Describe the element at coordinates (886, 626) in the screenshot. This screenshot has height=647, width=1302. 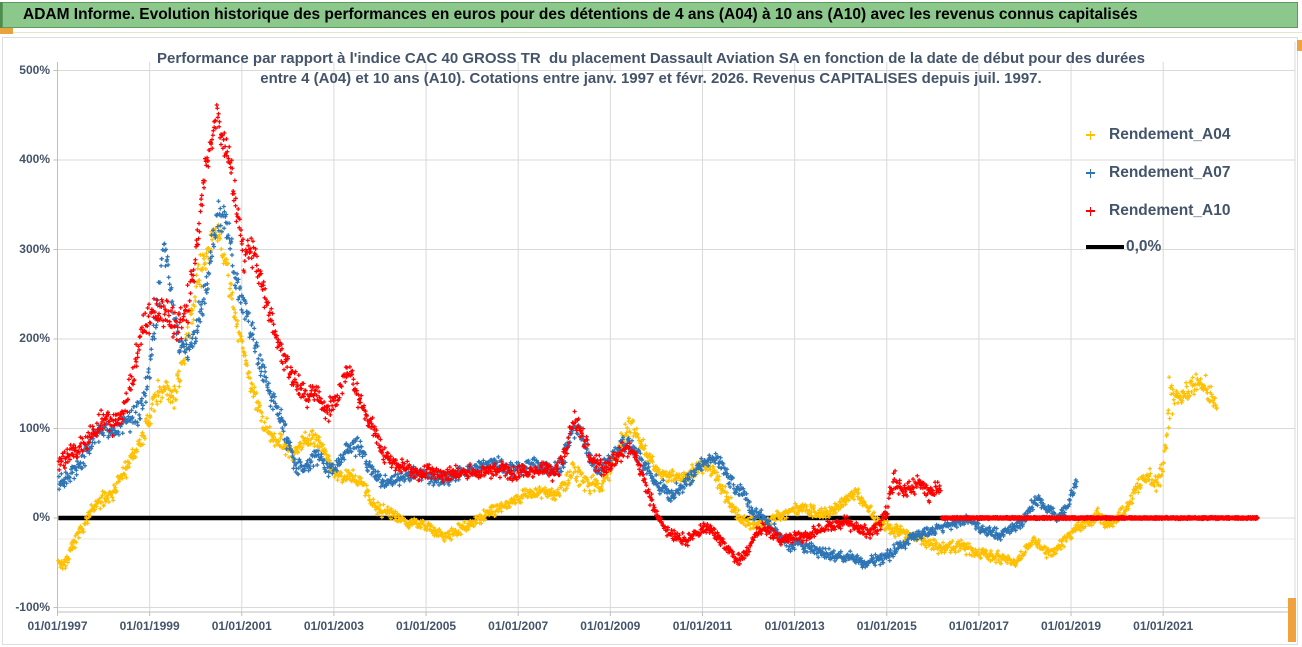
I see `x-axis-tick-label: 01/01/2015` at that location.